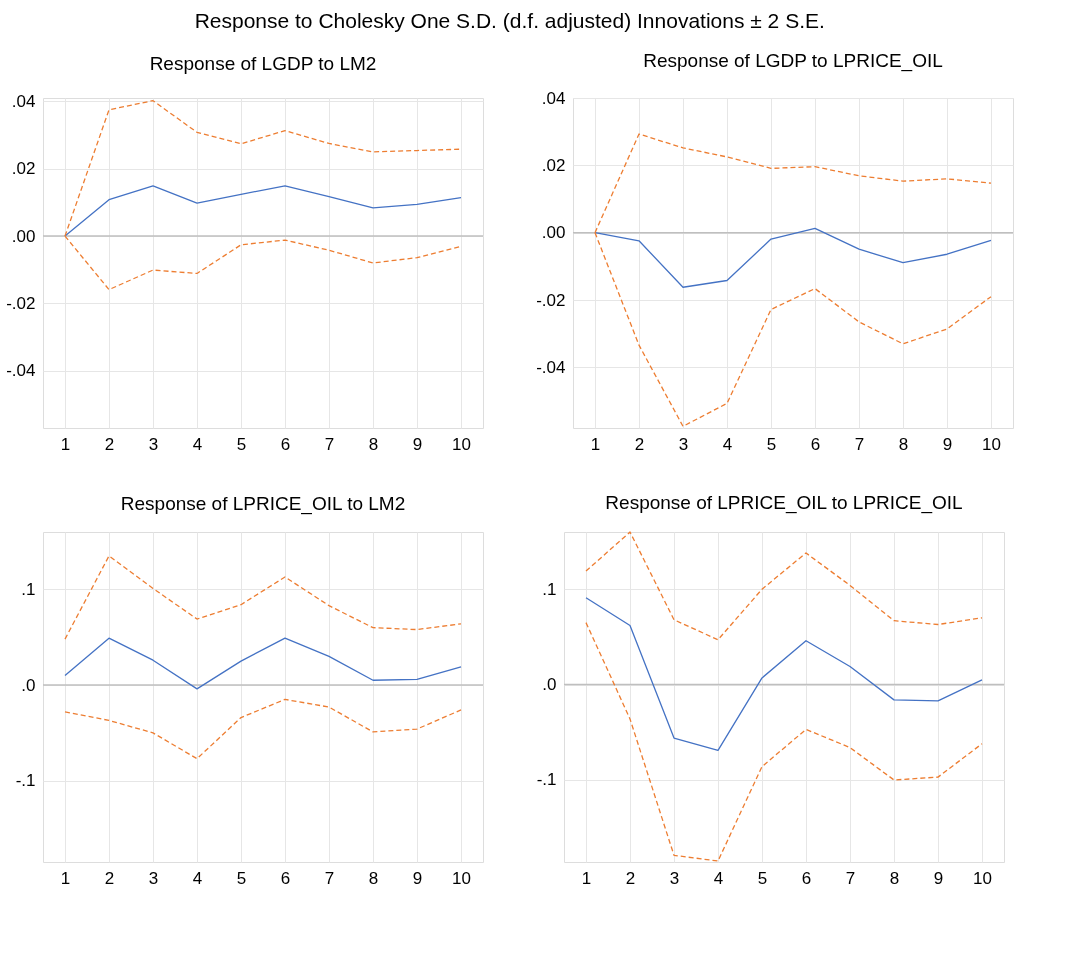 This screenshot has height=978, width=1067. I want to click on chart-title: Response of LGDP to LM2, so click(263, 64).